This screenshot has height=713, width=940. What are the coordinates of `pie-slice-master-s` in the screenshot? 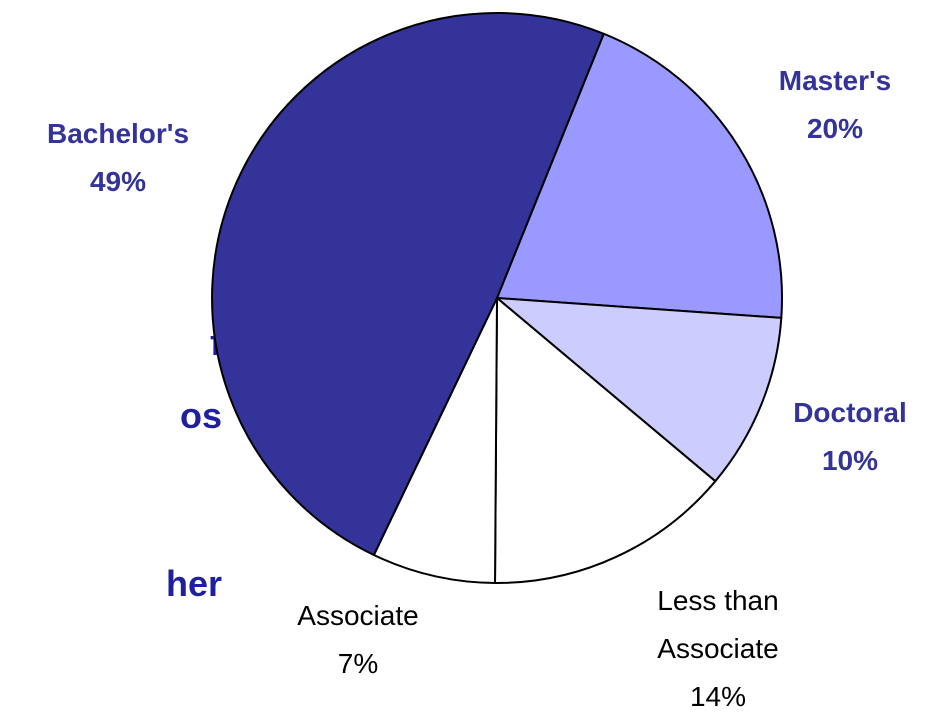 It's located at (639, 175).